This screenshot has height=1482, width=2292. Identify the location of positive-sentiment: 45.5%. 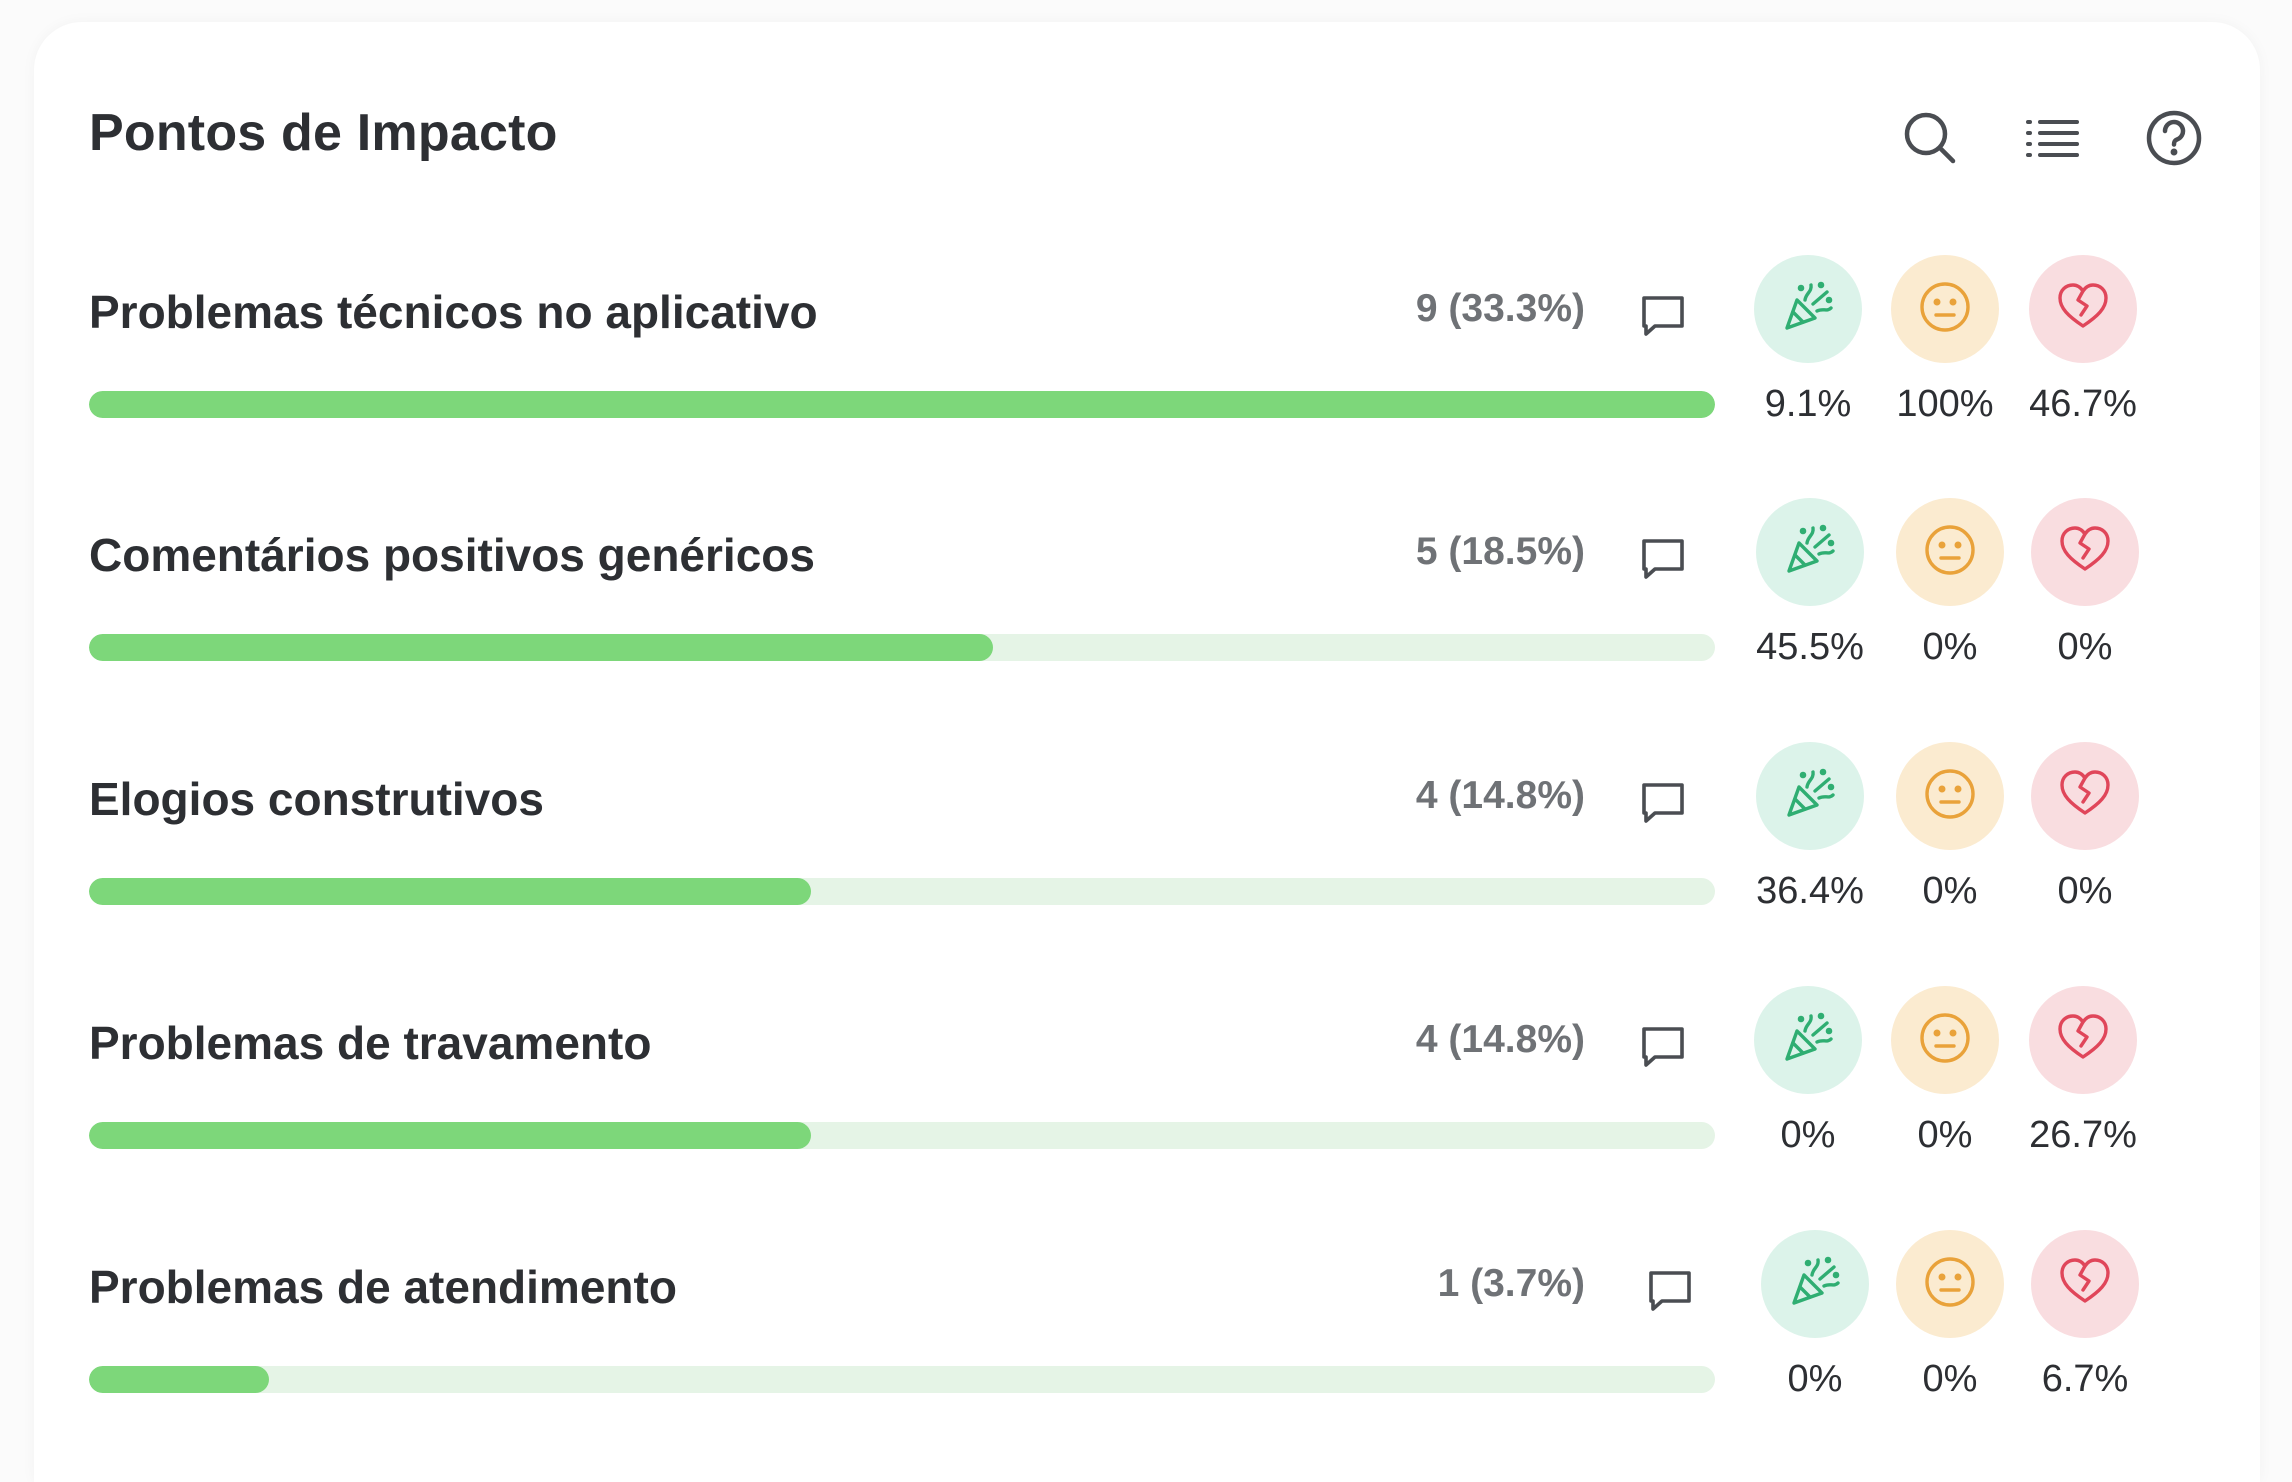
(1810, 598).